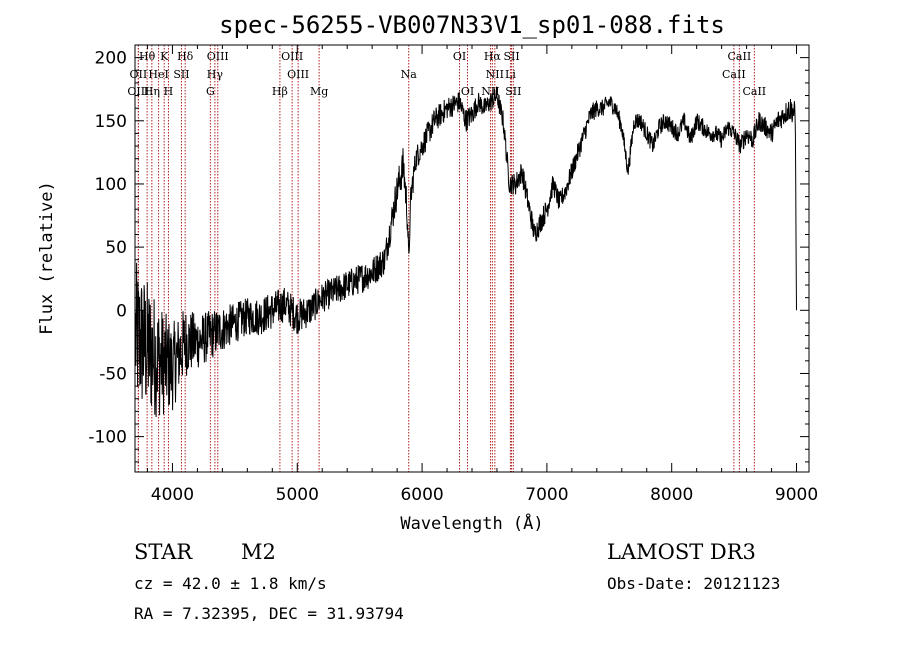 The height and width of the screenshot is (649, 900). Describe the element at coordinates (121, 311) in the screenshot. I see `y-tick-label: 0` at that location.